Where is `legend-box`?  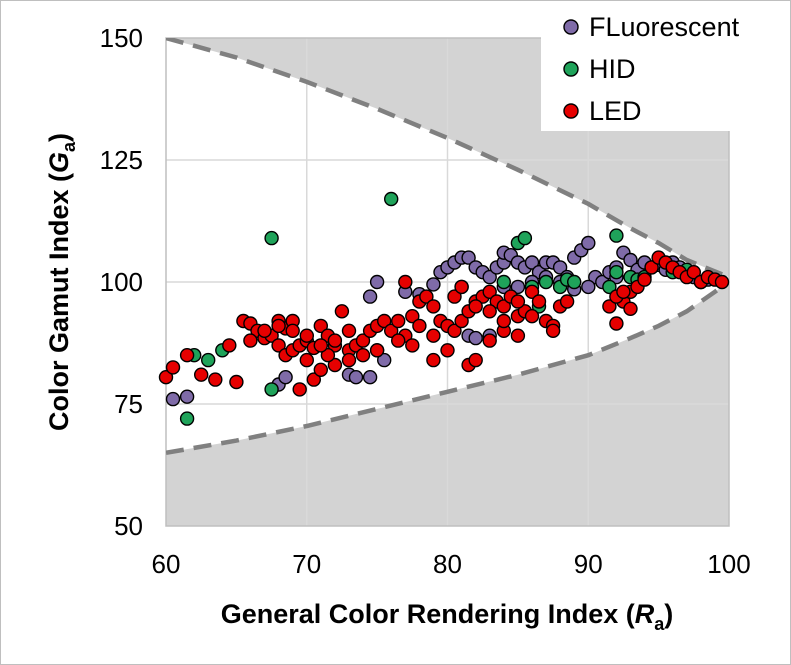 legend-box is located at coordinates (660, 67).